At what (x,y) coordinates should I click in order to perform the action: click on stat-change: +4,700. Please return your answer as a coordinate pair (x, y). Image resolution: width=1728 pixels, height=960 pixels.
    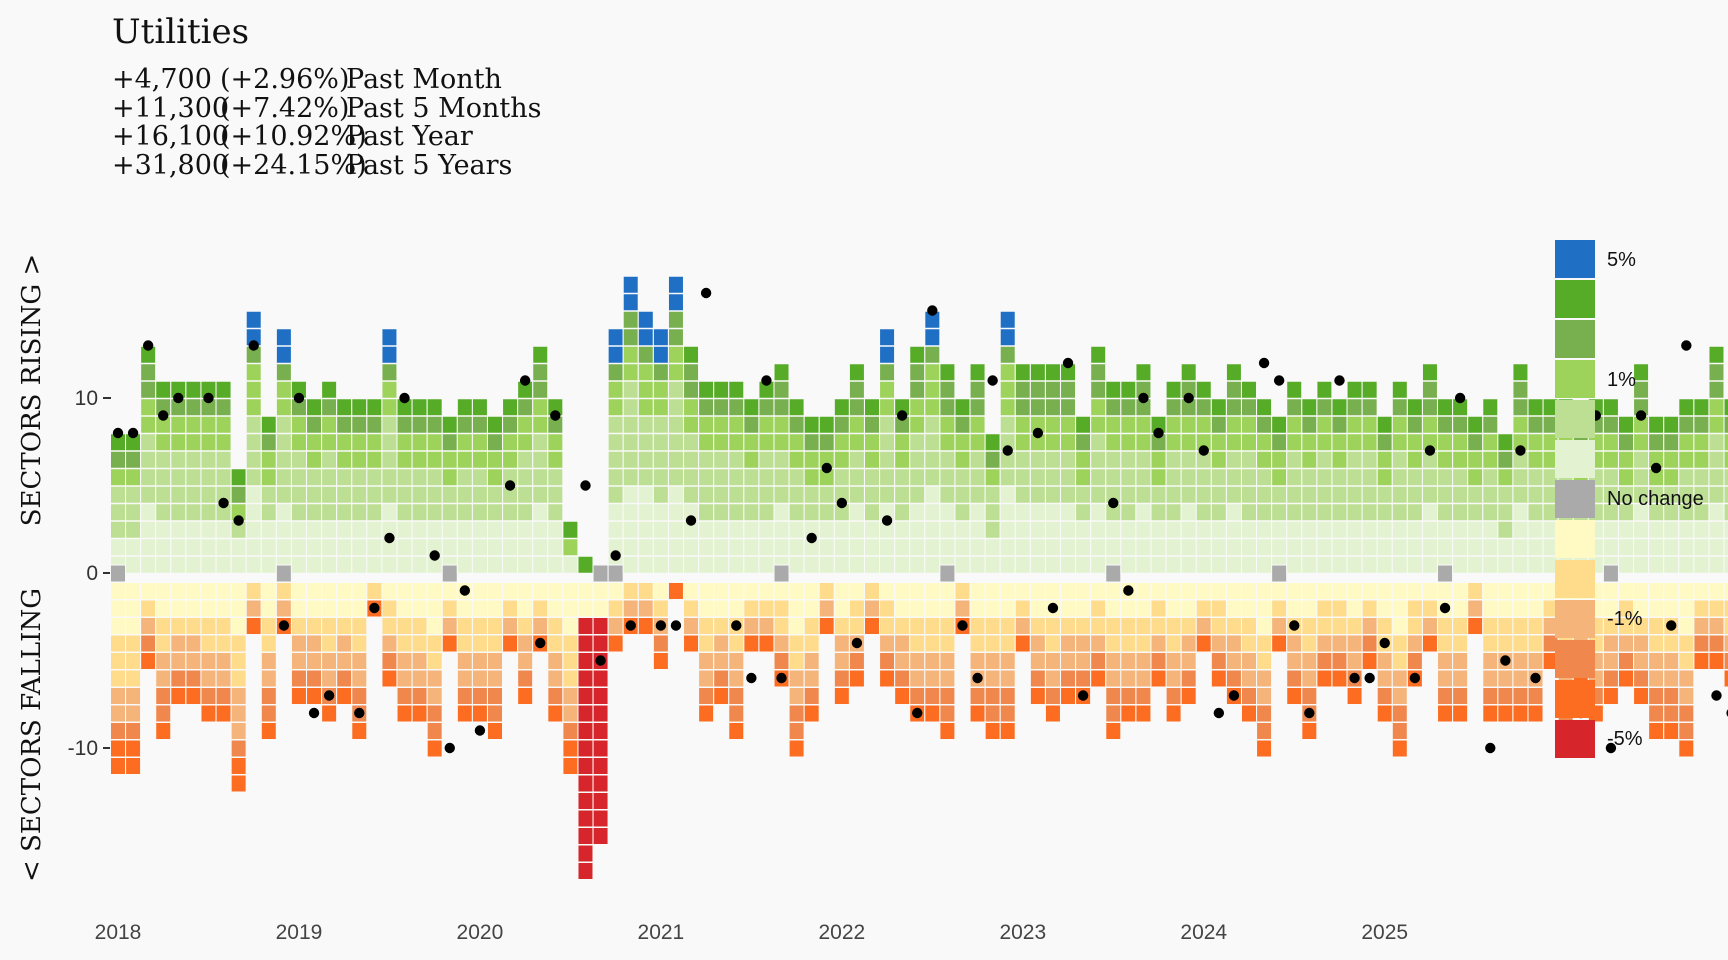
    Looking at the image, I should click on (162, 79).